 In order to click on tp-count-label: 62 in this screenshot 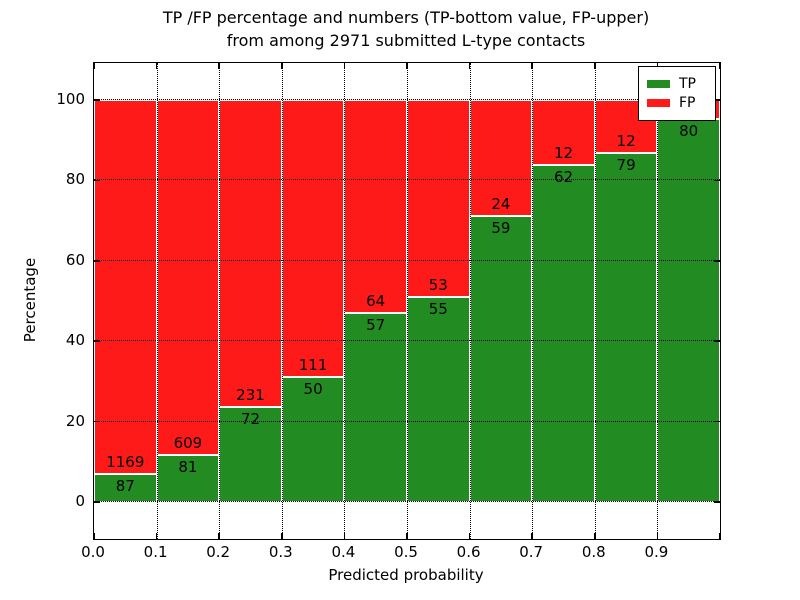, I will do `click(563, 177)`.